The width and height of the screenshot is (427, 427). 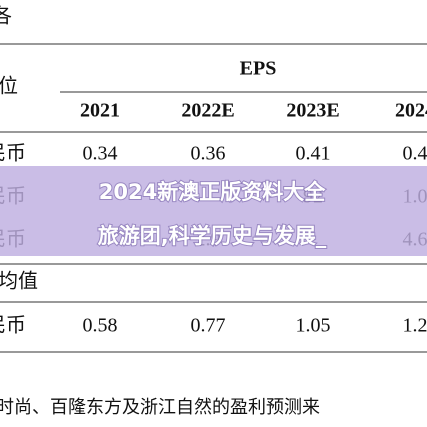 What do you see at coordinates (100, 154) in the screenshot?
I see `cell: 0.34` at bounding box center [100, 154].